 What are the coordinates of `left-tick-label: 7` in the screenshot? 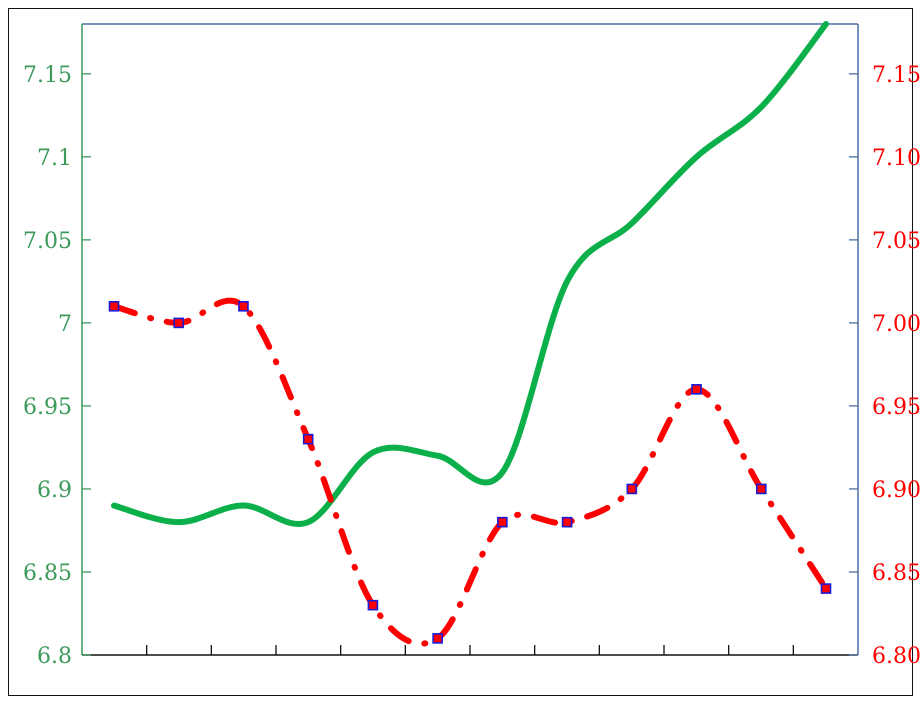 It's located at (65, 324).